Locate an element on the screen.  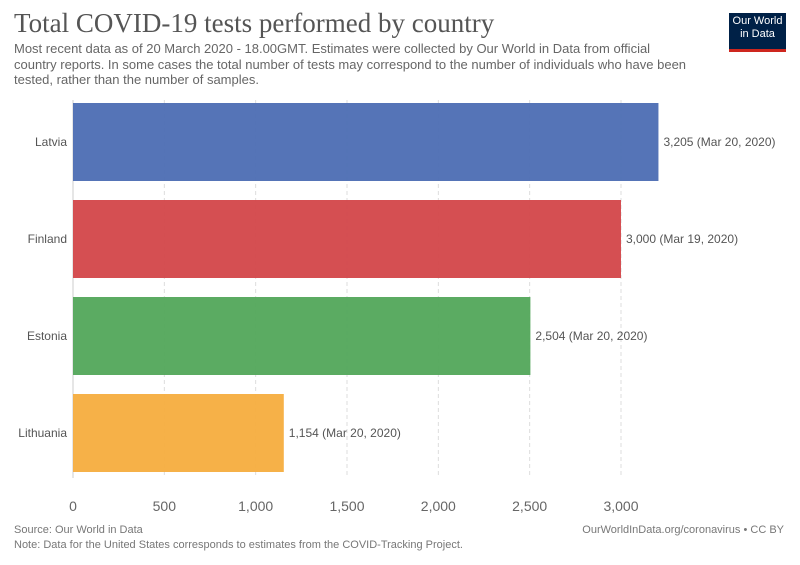
logo-line-2: in Data is located at coordinates (757, 34).